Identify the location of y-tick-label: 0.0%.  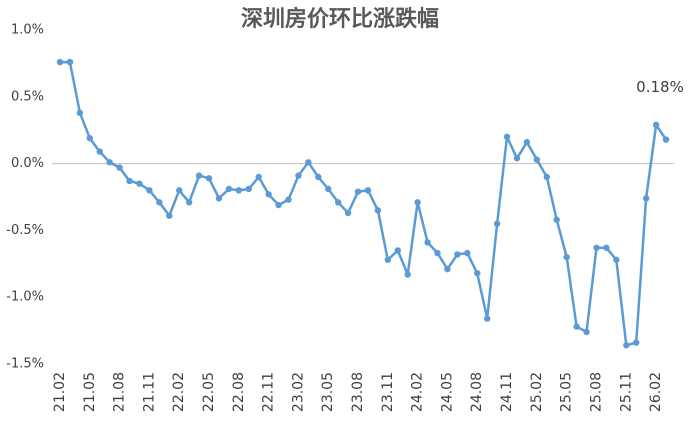
(27, 163).